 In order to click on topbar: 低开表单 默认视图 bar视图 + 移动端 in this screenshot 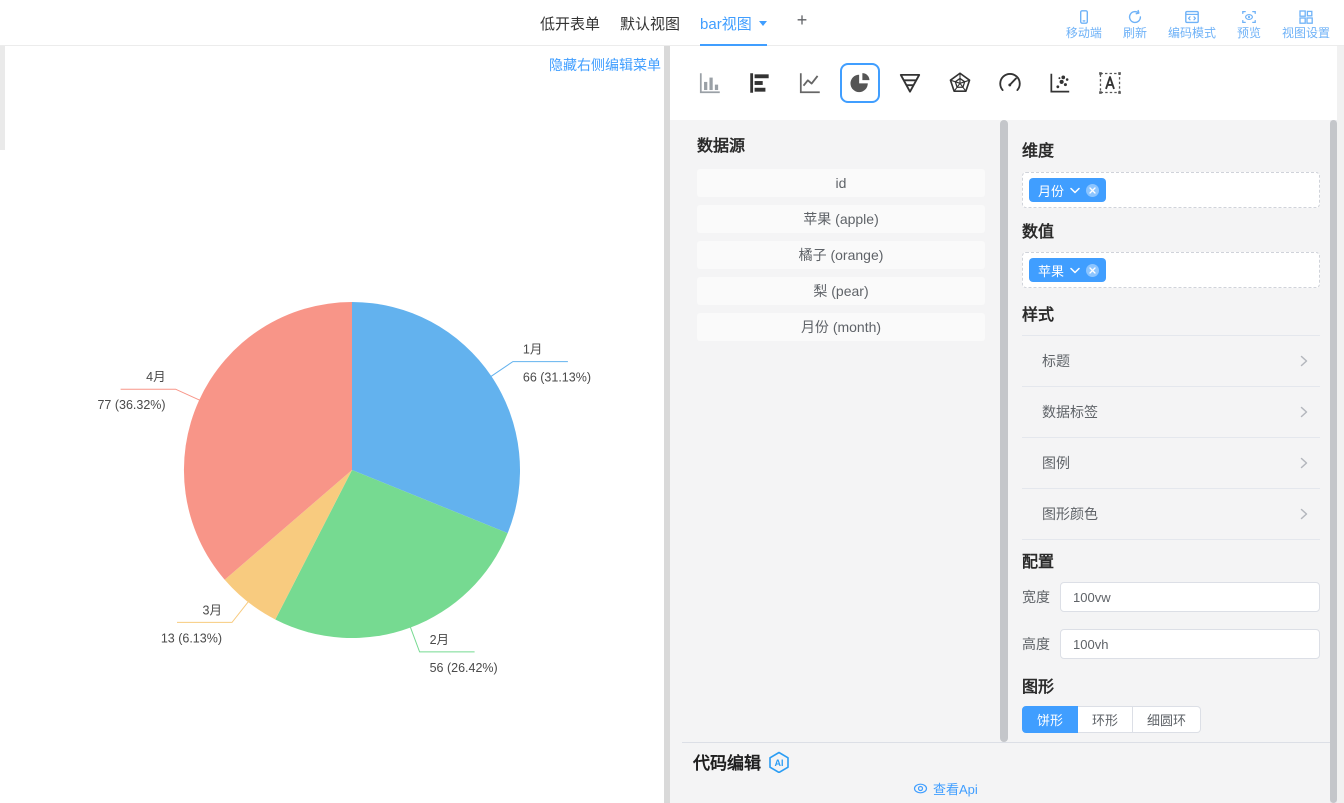, I will do `click(672, 23)`.